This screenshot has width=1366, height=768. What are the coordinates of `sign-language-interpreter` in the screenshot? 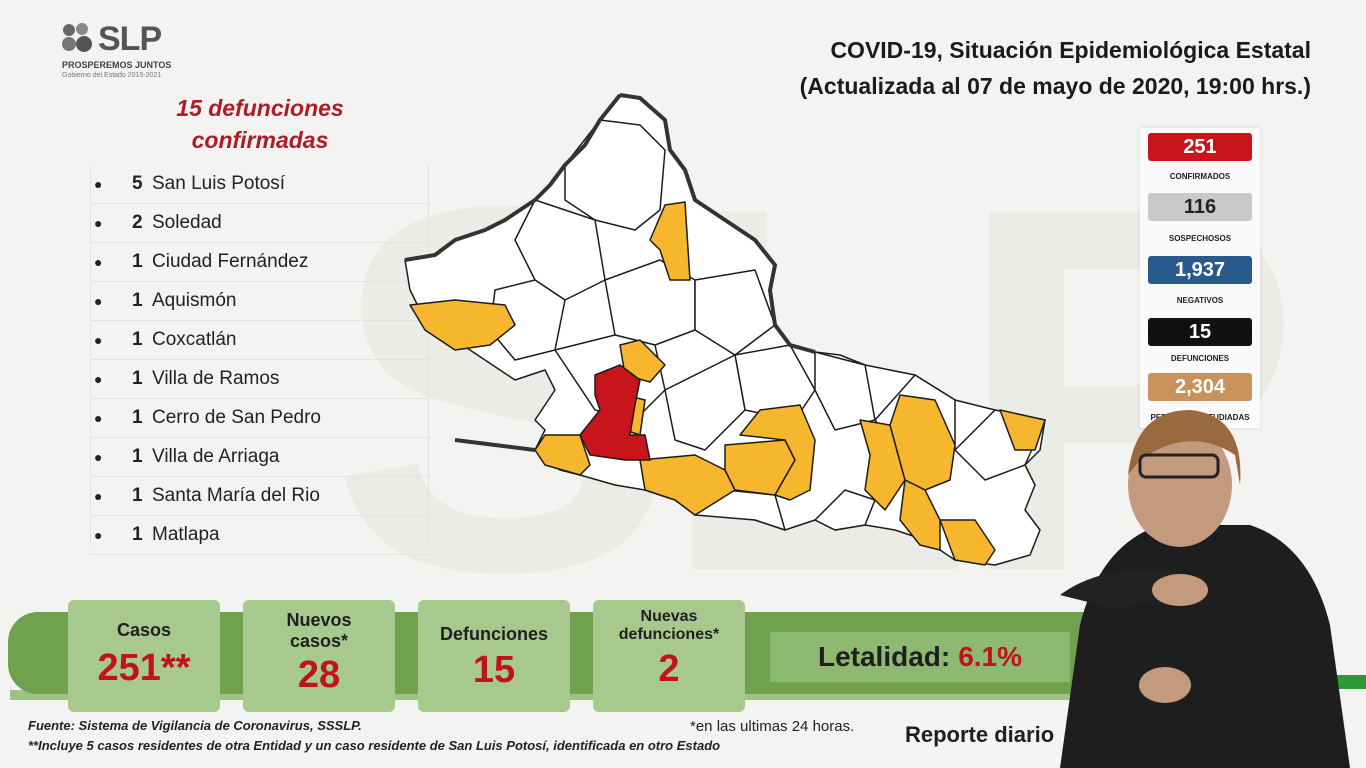 It's located at (1205, 589).